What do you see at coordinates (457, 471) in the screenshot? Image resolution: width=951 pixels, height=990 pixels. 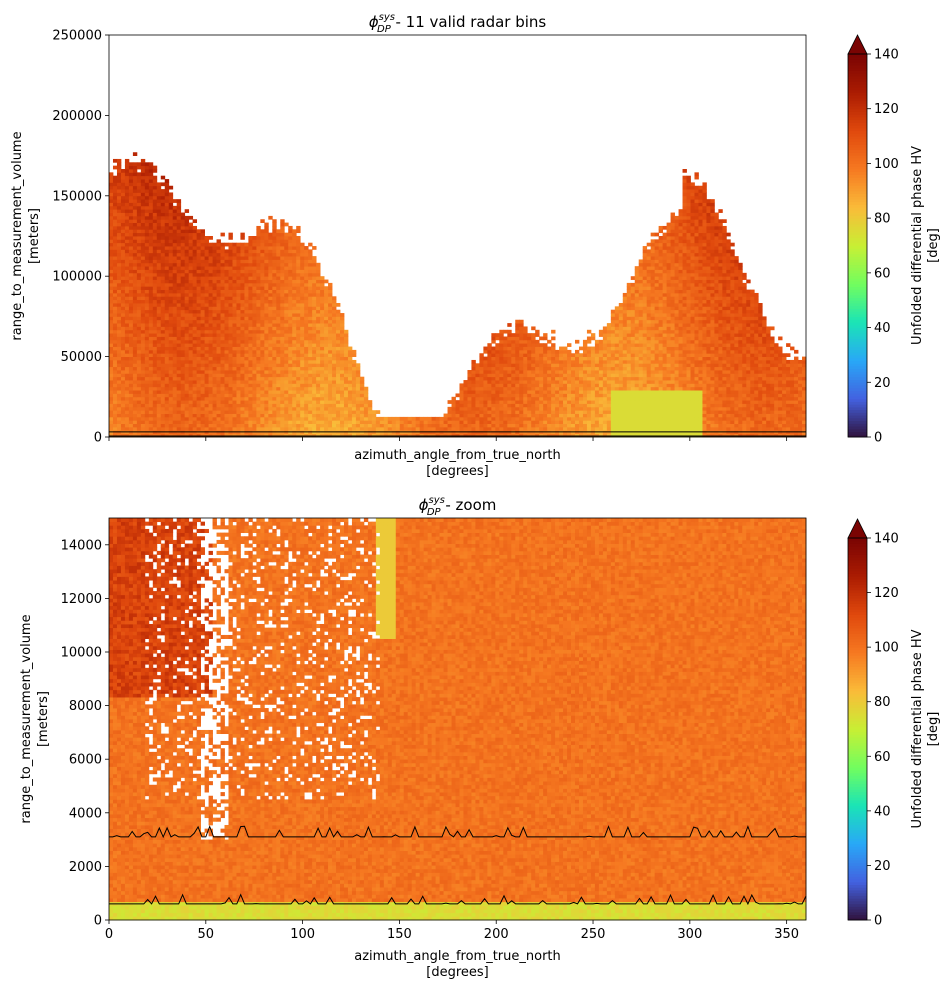 I see `x-axis-unit: [degrees]` at bounding box center [457, 471].